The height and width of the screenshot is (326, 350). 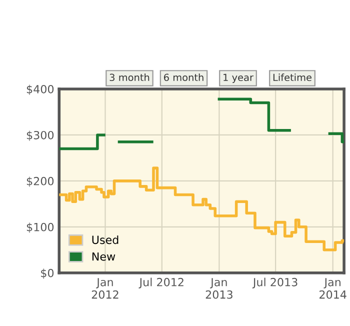 I want to click on legend-label: Used, so click(x=105, y=239).